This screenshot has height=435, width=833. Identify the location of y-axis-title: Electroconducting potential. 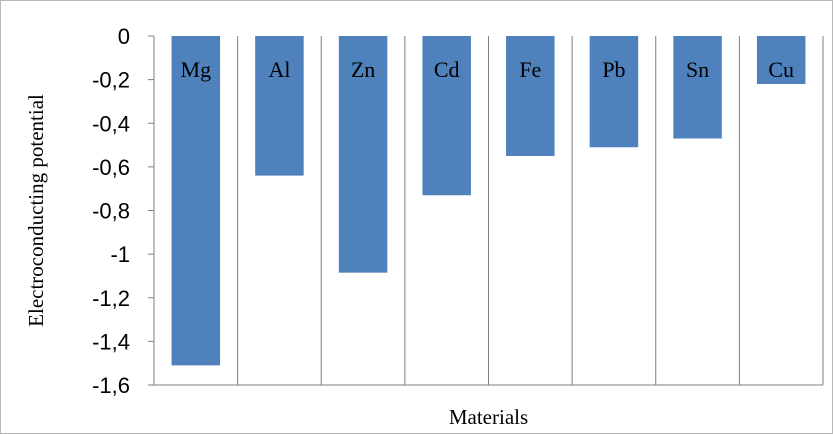
(36, 210).